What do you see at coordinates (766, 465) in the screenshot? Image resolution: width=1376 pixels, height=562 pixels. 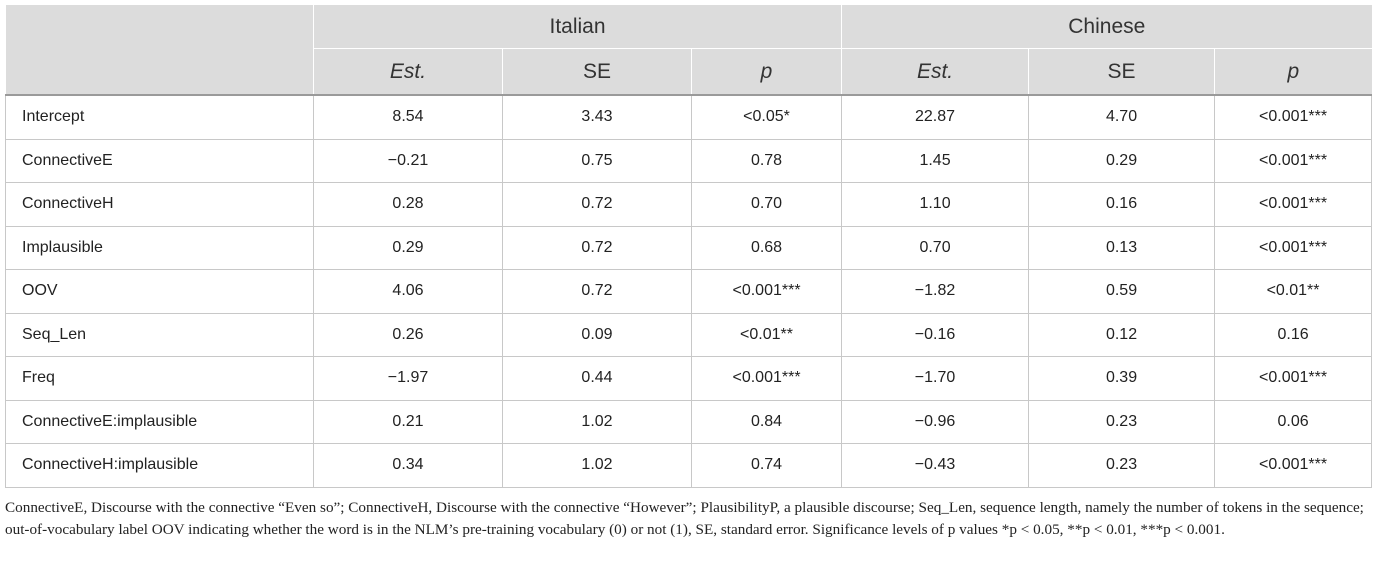 I see `table-cell: 0.74` at bounding box center [766, 465].